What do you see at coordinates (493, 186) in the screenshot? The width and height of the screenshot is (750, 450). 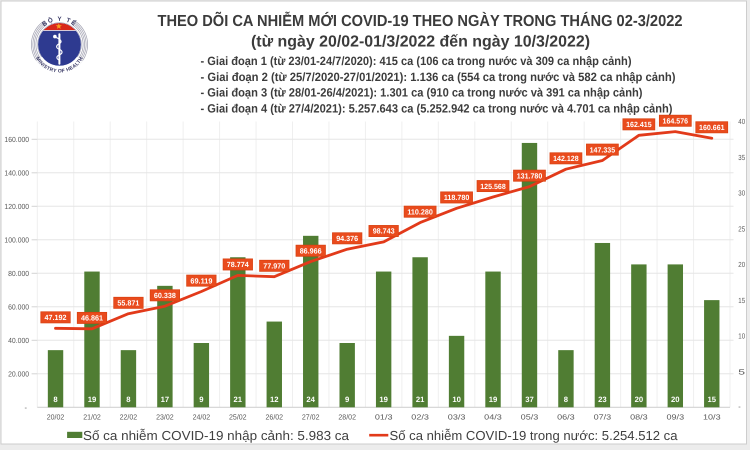 I see `svg-text: 125.568` at bounding box center [493, 186].